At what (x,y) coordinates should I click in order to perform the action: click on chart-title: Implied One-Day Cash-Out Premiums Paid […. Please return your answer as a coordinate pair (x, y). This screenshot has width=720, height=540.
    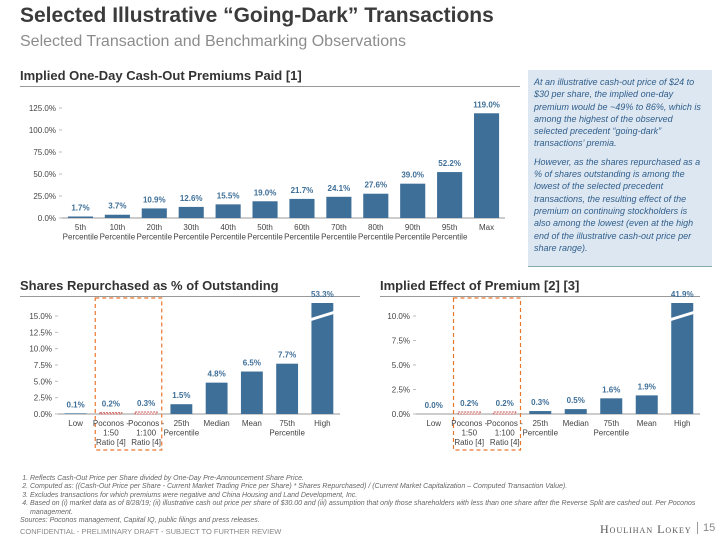
    Looking at the image, I should click on (270, 77).